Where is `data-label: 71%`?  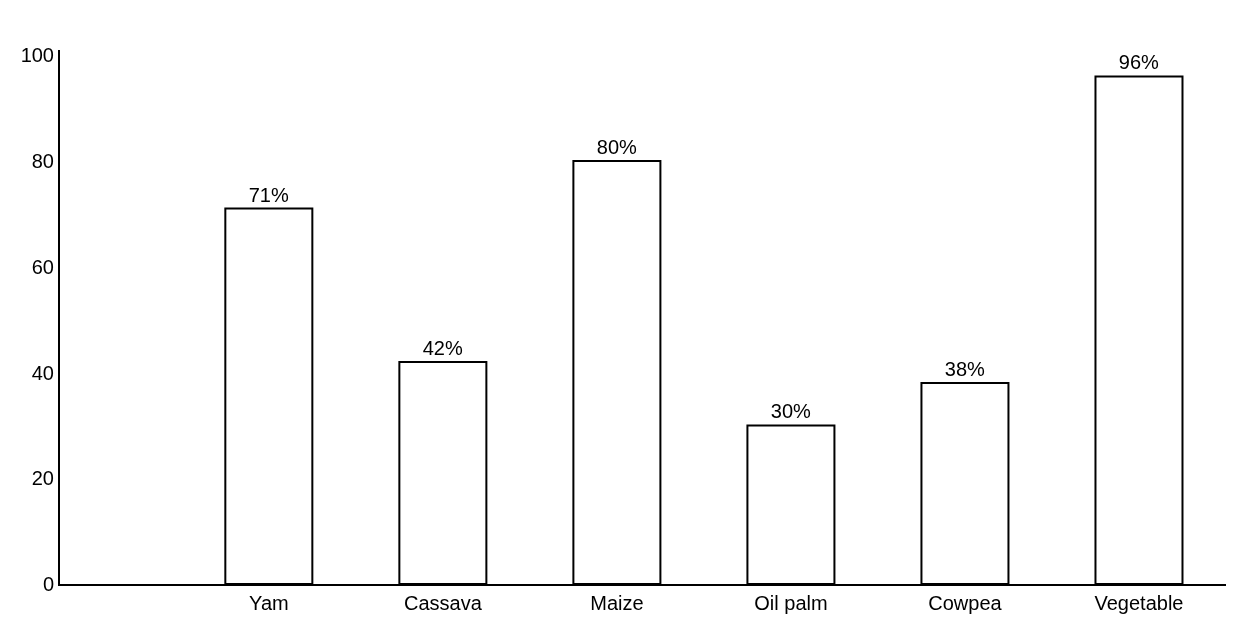
data-label: 71% is located at coordinates (268, 194).